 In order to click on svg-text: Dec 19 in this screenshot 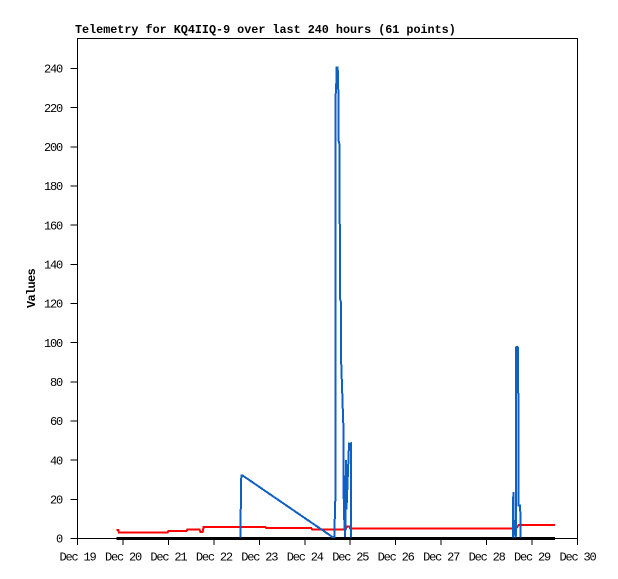, I will do `click(77, 558)`.